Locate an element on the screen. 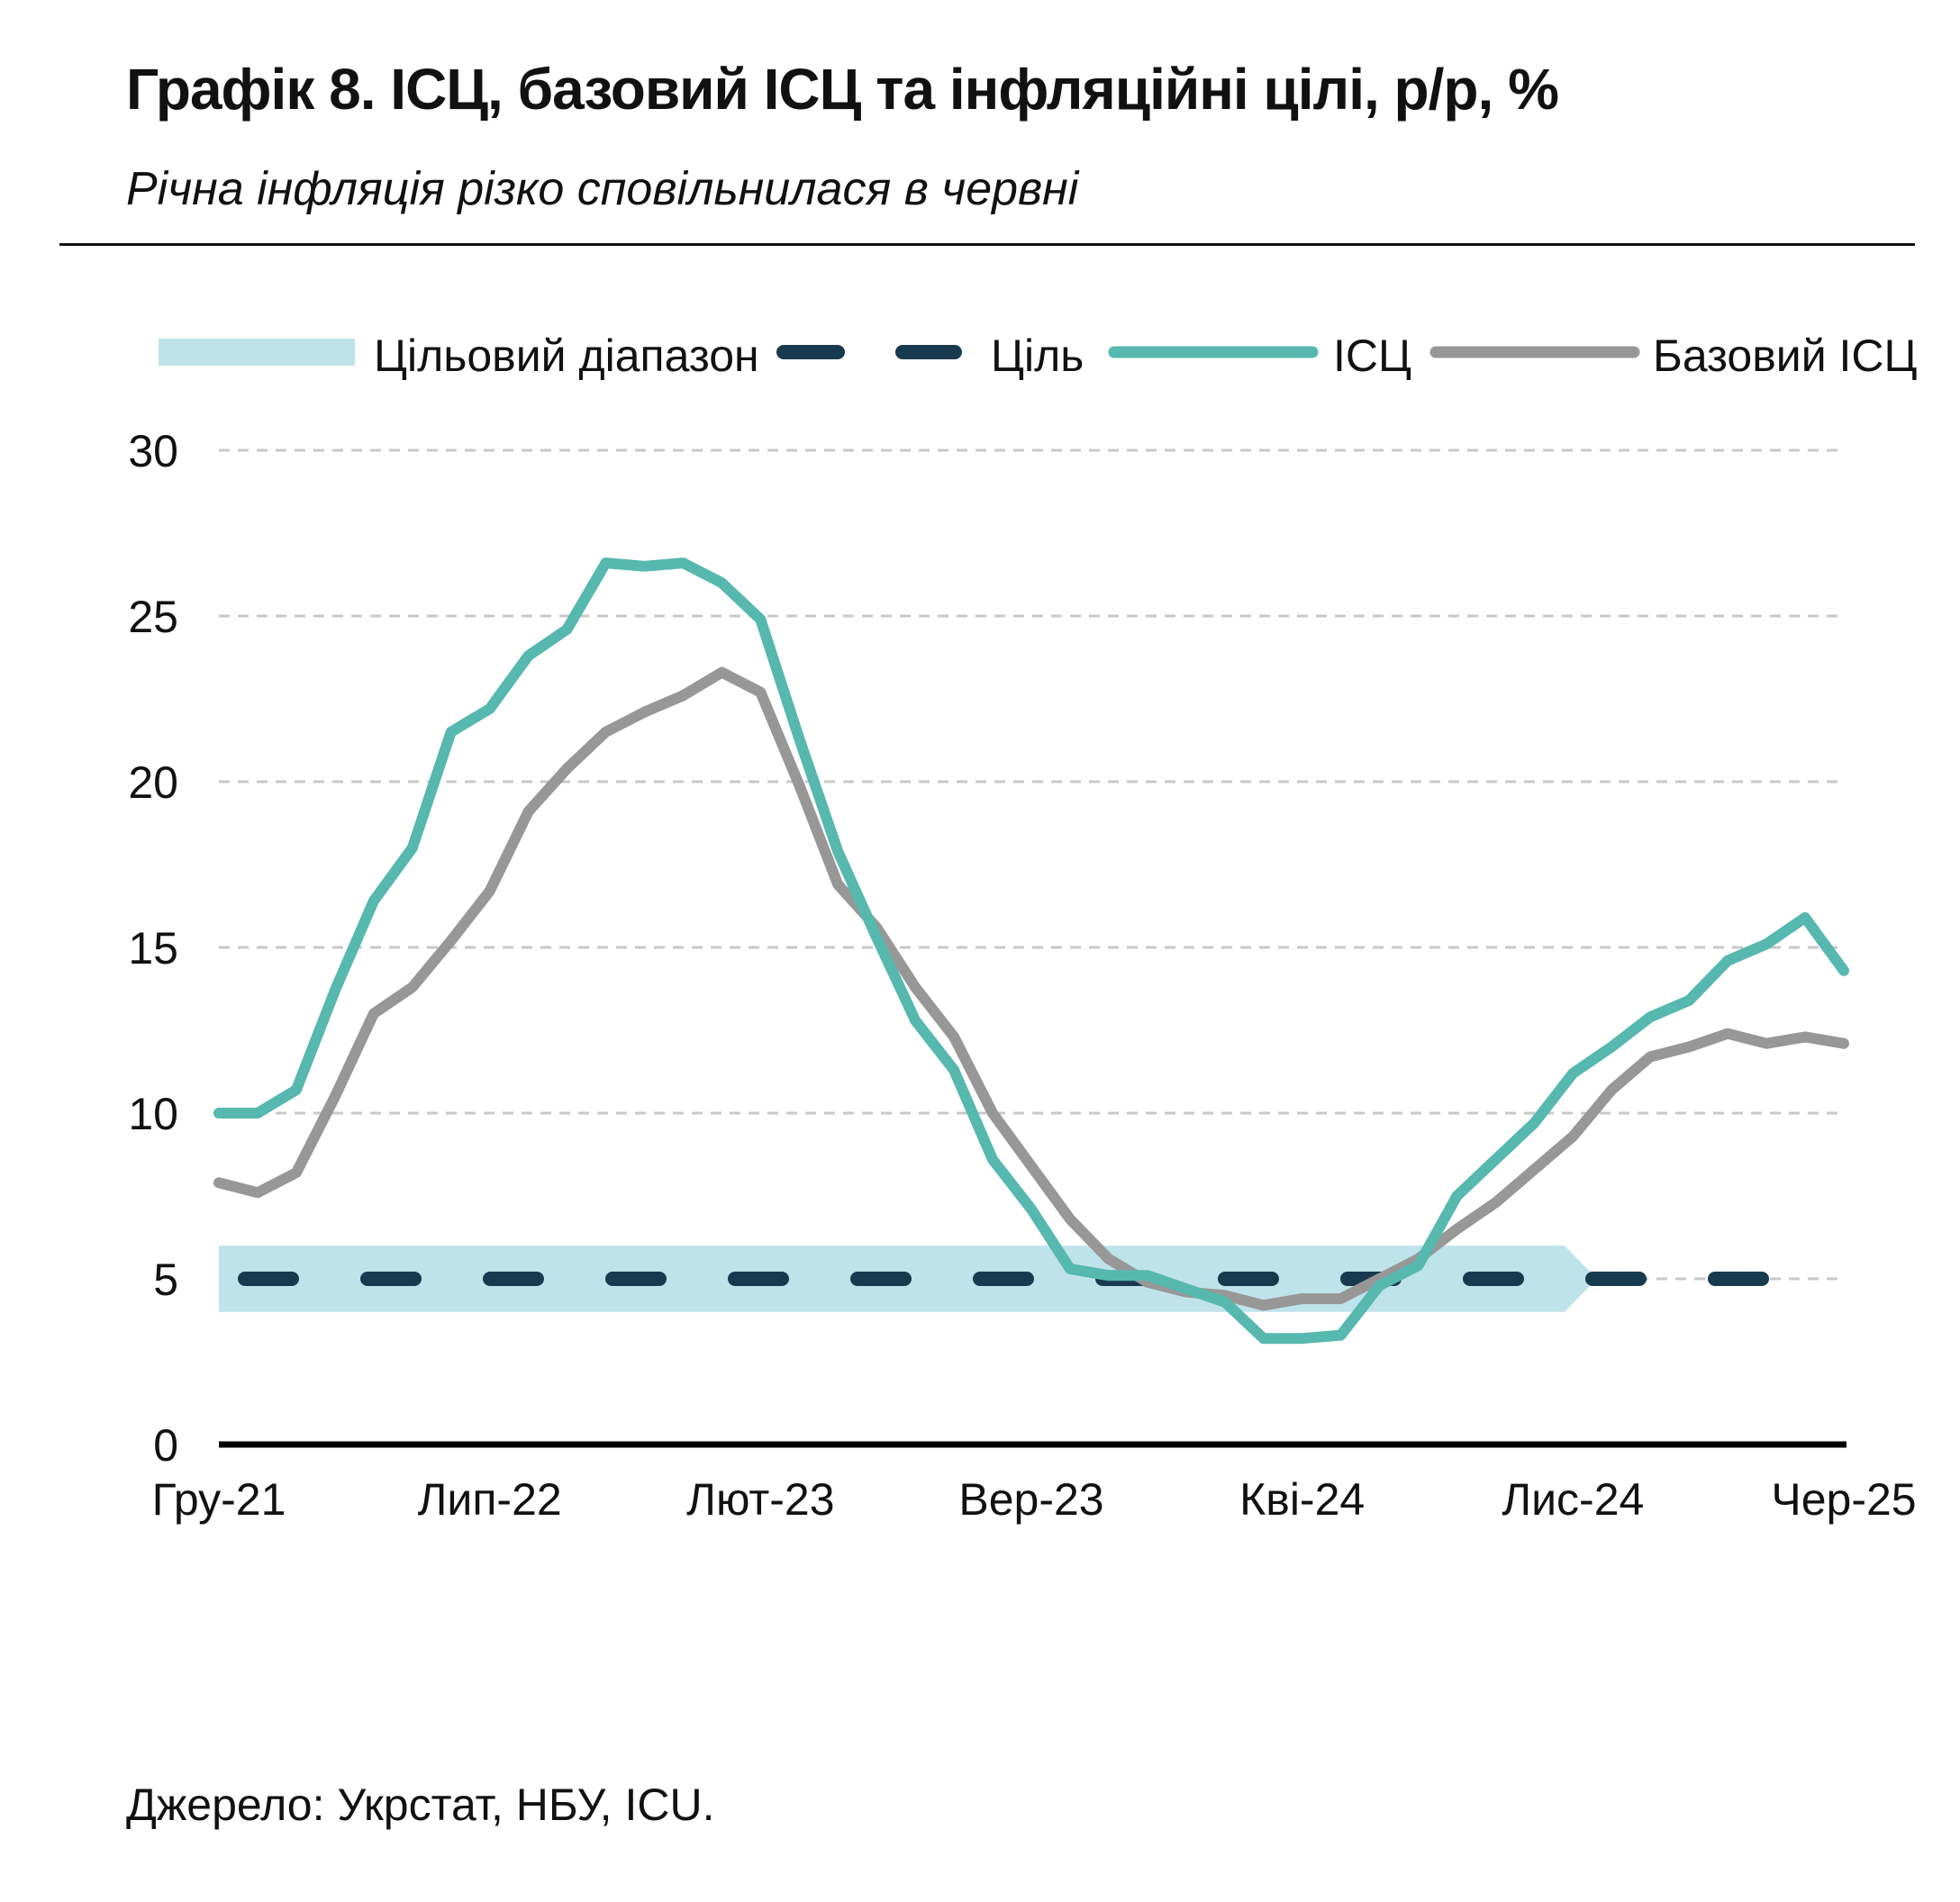 This screenshot has width=1960, height=1902. y-tick-label: 20 is located at coordinates (153, 782).